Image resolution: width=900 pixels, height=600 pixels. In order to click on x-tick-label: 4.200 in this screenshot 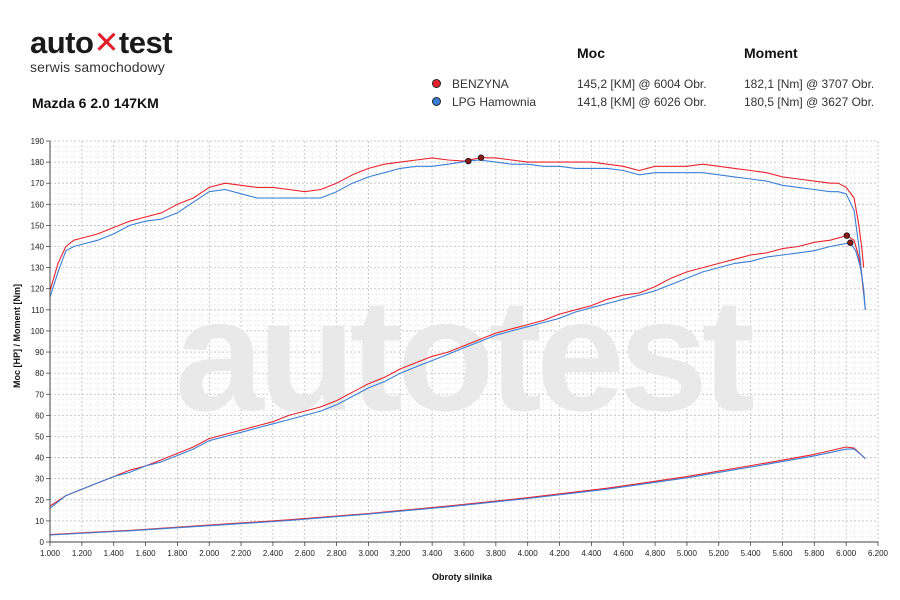, I will do `click(560, 553)`.